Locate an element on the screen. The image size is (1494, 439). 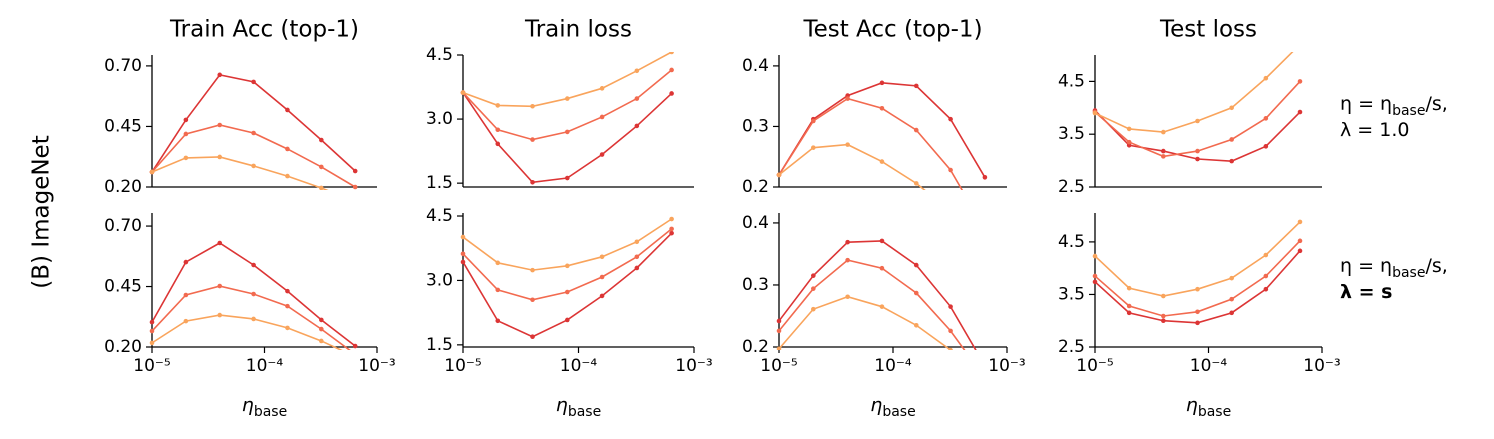
chart-title: Train Acc (top-1) is located at coordinates (264, 30).